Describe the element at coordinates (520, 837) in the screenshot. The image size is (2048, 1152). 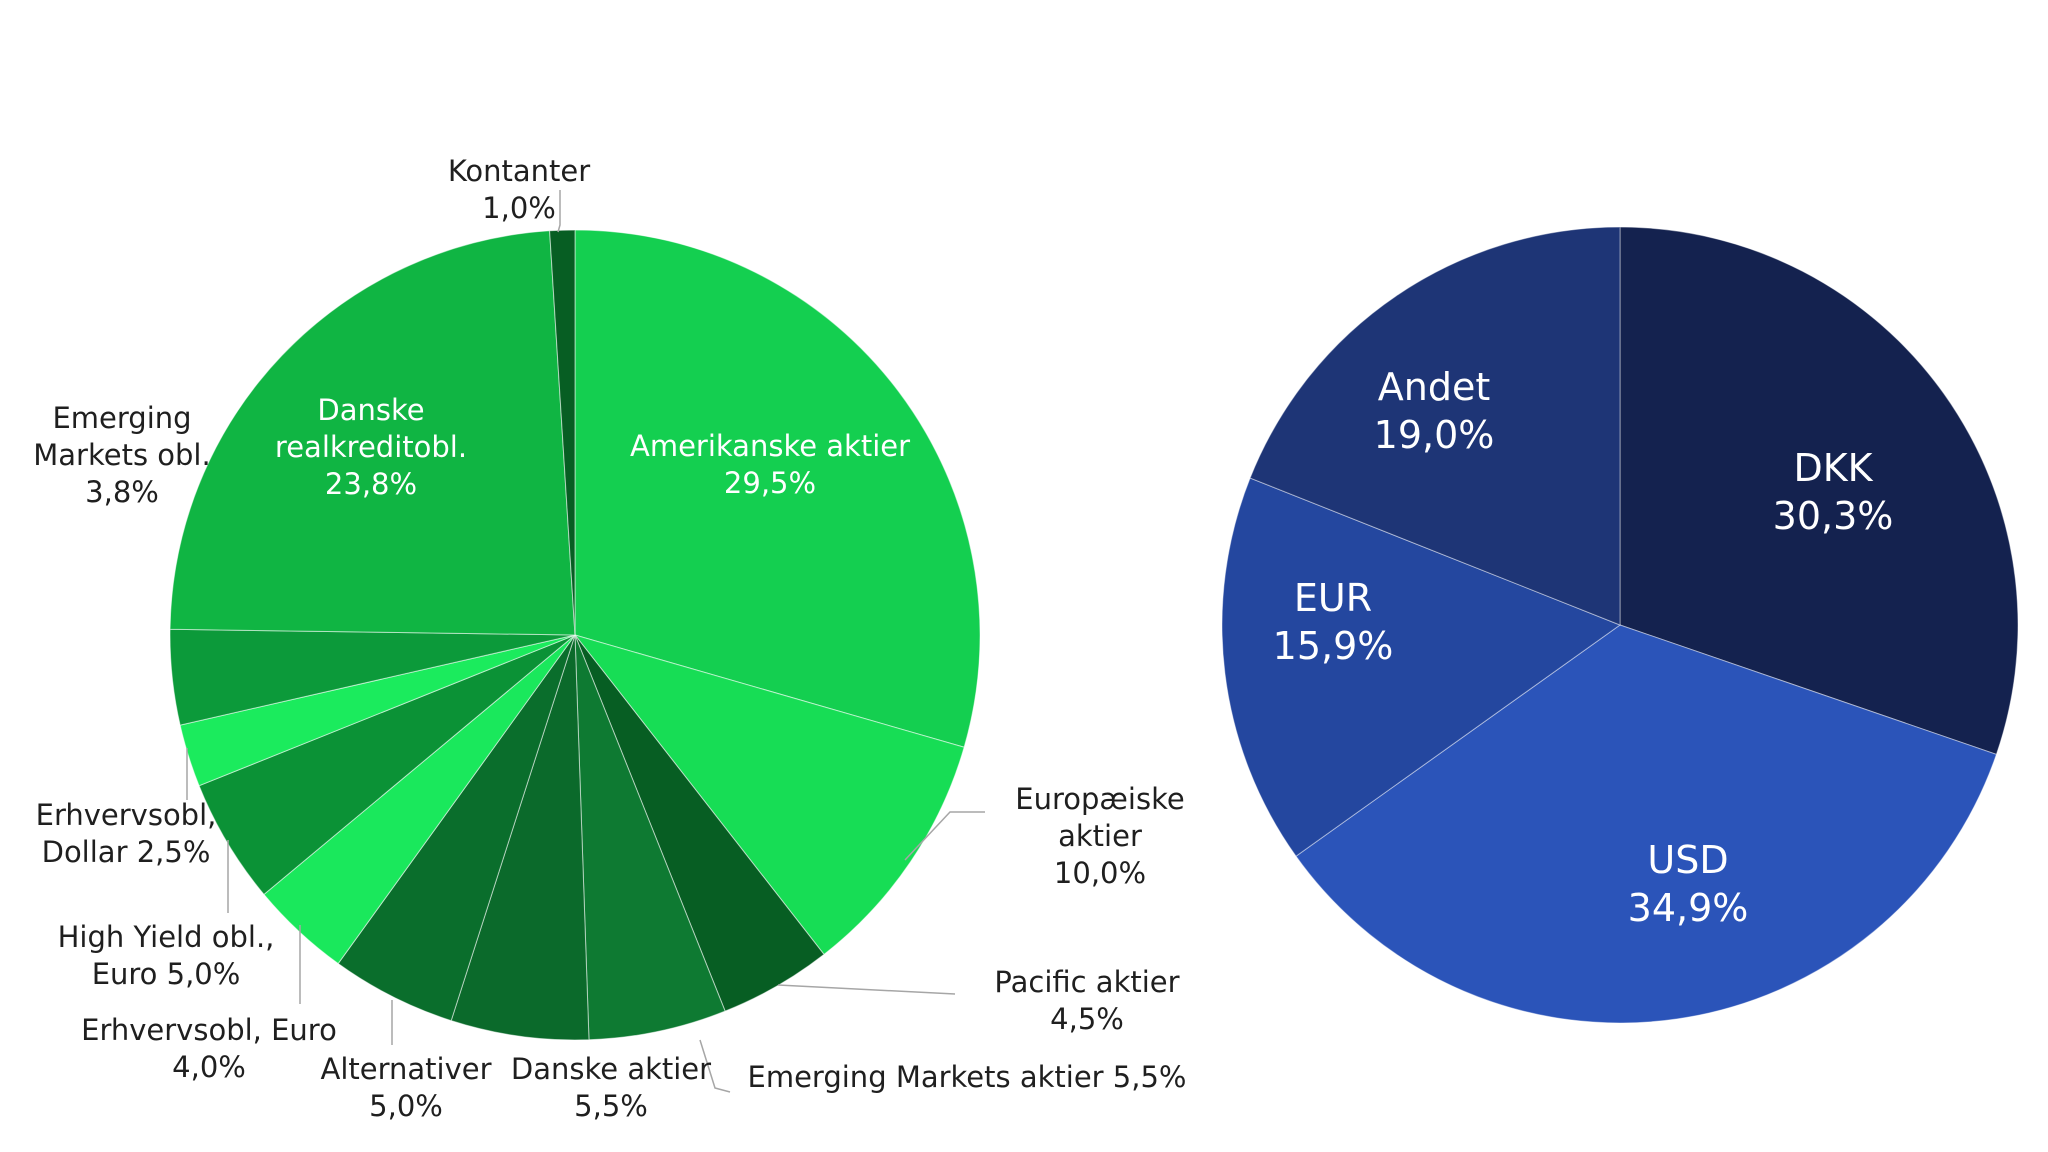
I see `asset-pie-slice-danske-aktier` at that location.